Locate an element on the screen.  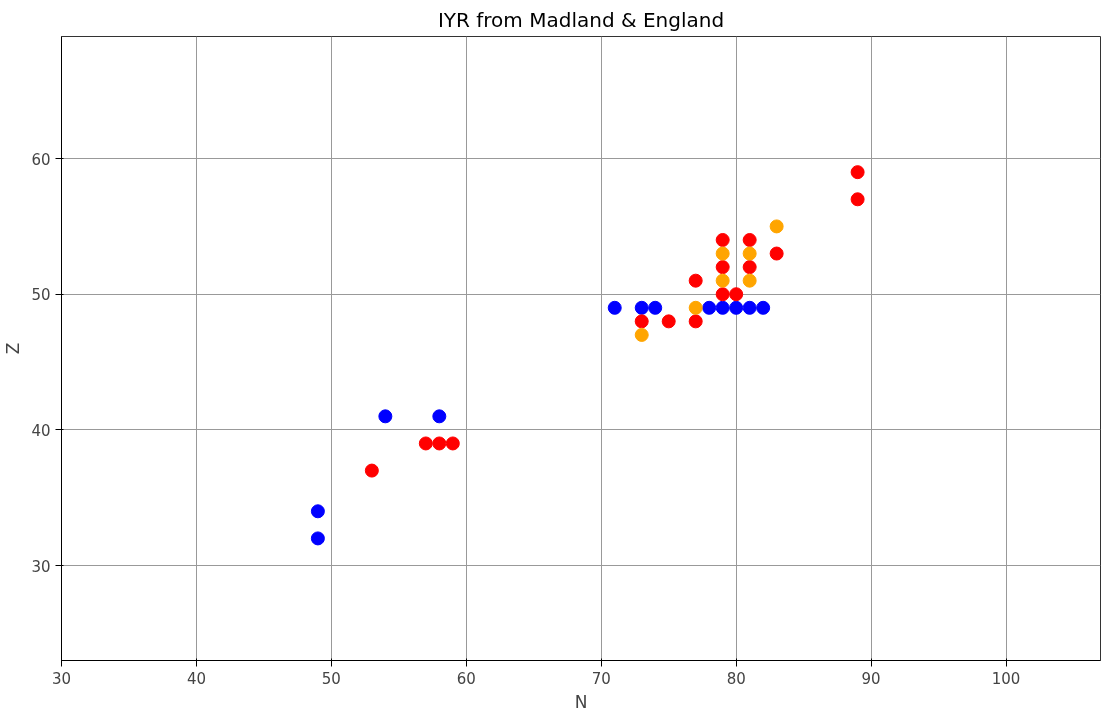
y-tick-label: 60 is located at coordinates (41, 159).